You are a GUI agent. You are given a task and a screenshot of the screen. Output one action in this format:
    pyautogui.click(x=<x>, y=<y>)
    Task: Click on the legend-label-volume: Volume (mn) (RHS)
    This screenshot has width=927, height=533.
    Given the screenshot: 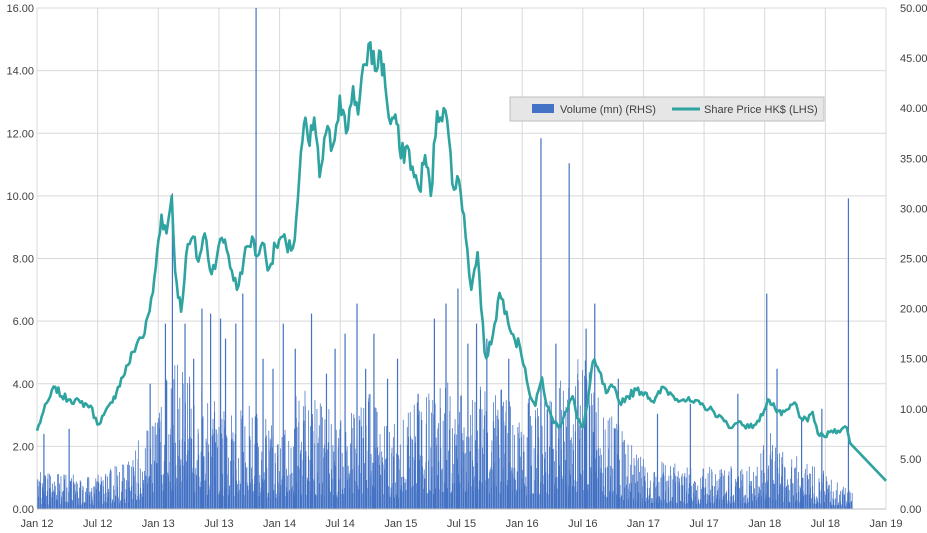 What is the action you would take?
    pyautogui.click(x=608, y=110)
    